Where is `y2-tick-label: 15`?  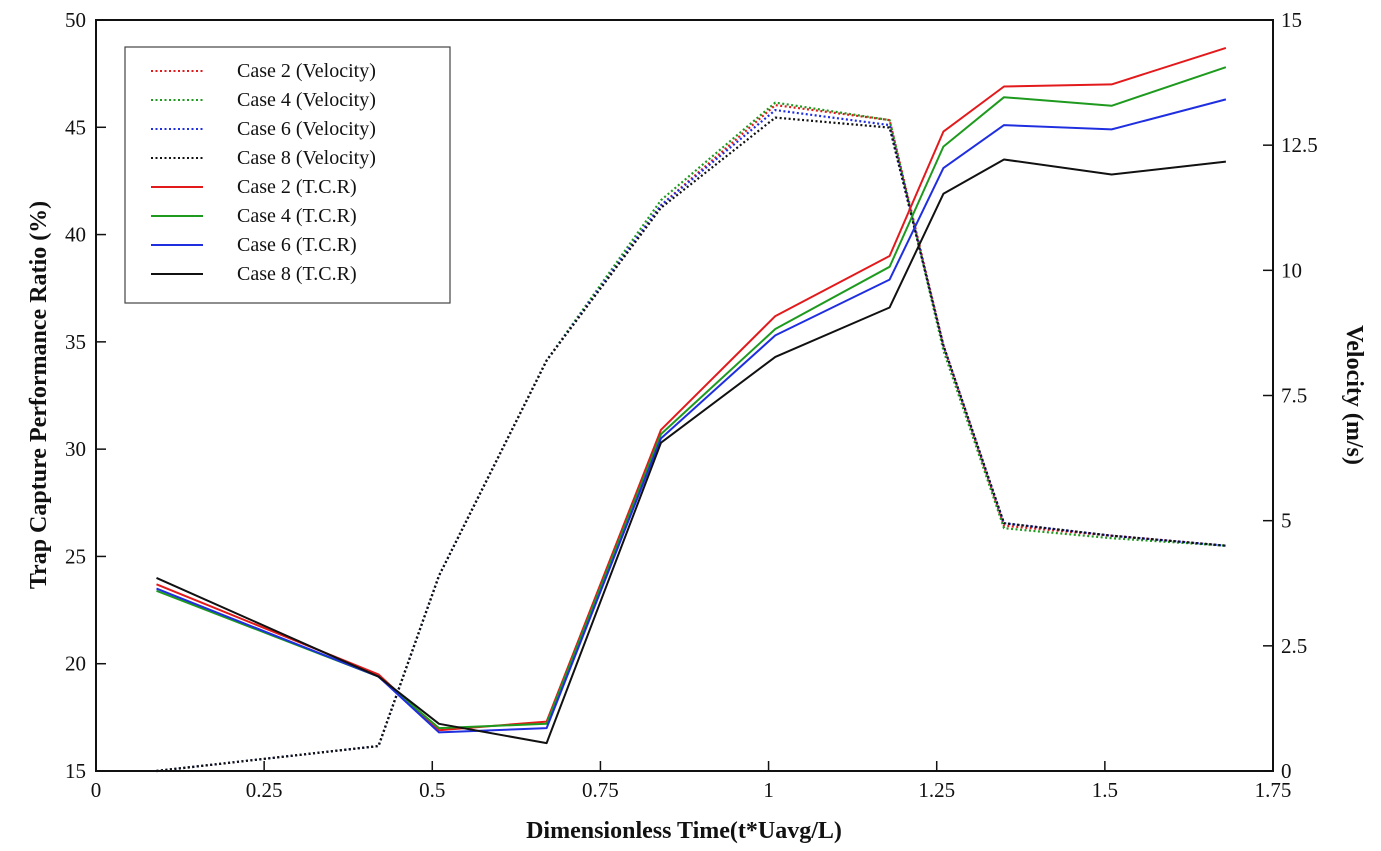 y2-tick-label: 15 is located at coordinates (1291, 20).